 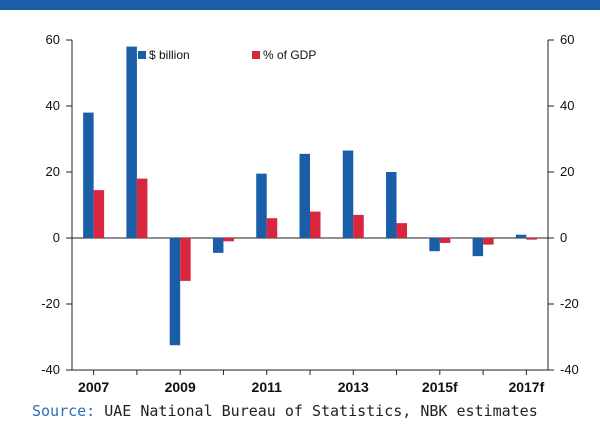 What do you see at coordinates (567, 39) in the screenshot?
I see `y-tick-label-right: 60` at bounding box center [567, 39].